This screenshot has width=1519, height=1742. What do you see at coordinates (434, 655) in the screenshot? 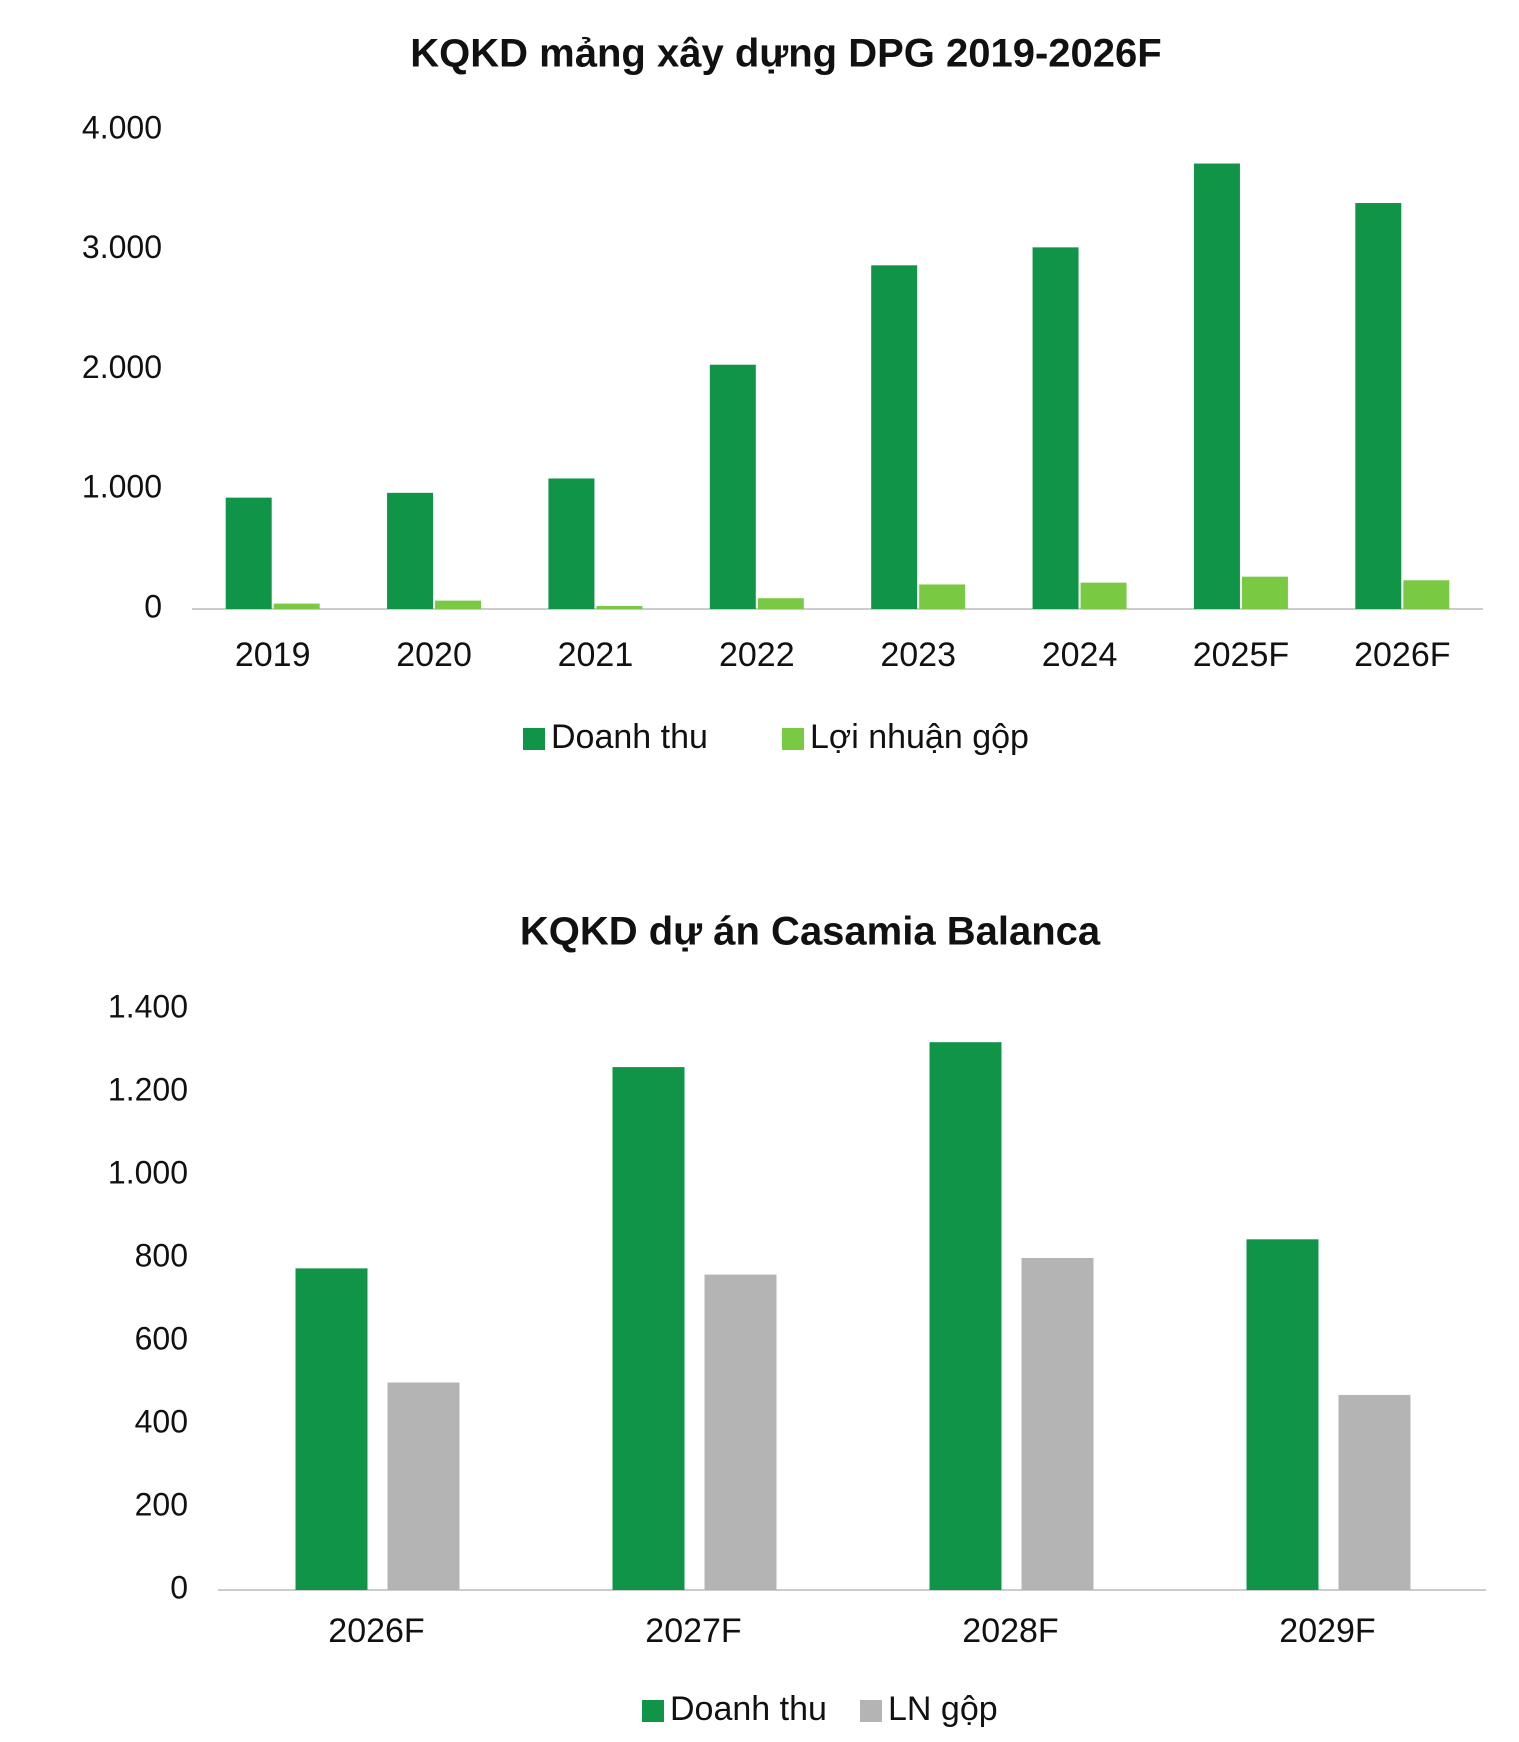
I see `x-tick-label: 2020` at bounding box center [434, 655].